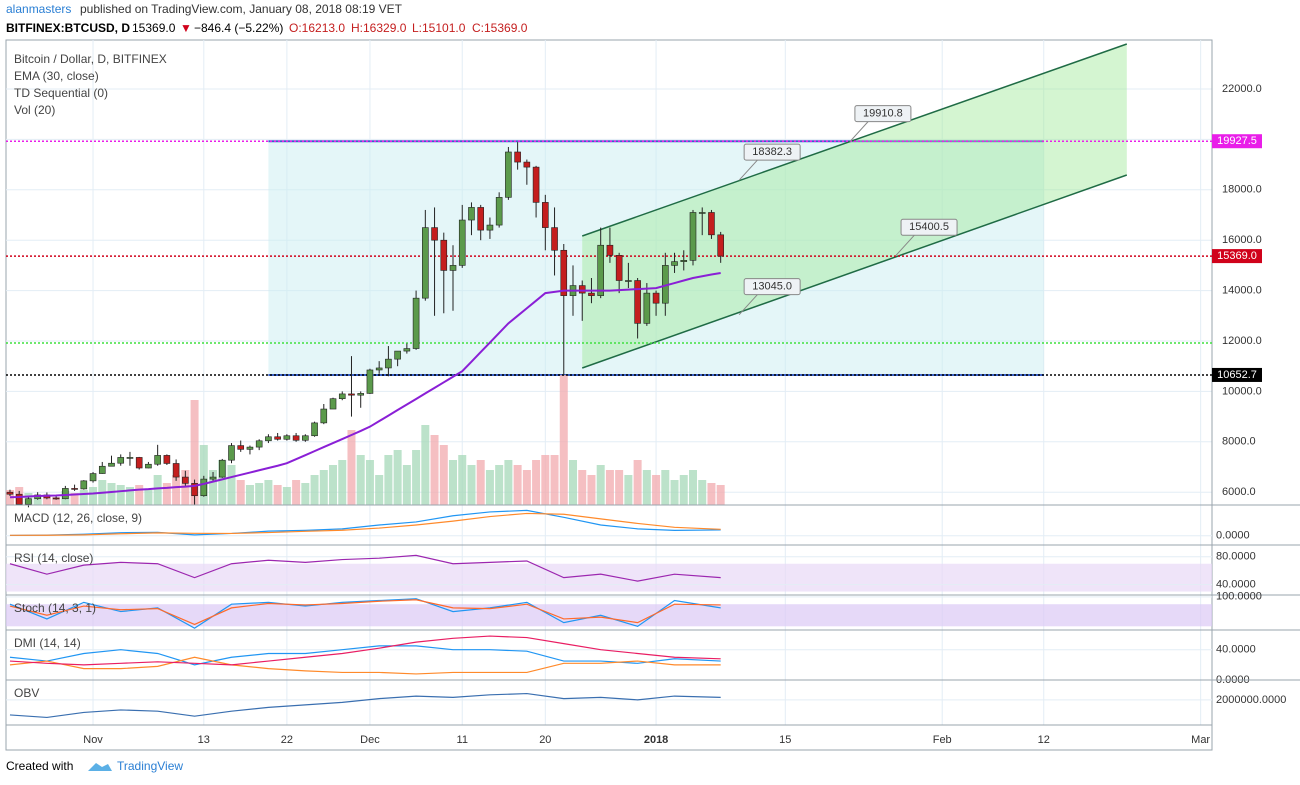 Image resolution: width=1300 pixels, height=785 pixels. Describe the element at coordinates (186, 28) in the screenshot. I see `change-arrow: ▼` at that location.